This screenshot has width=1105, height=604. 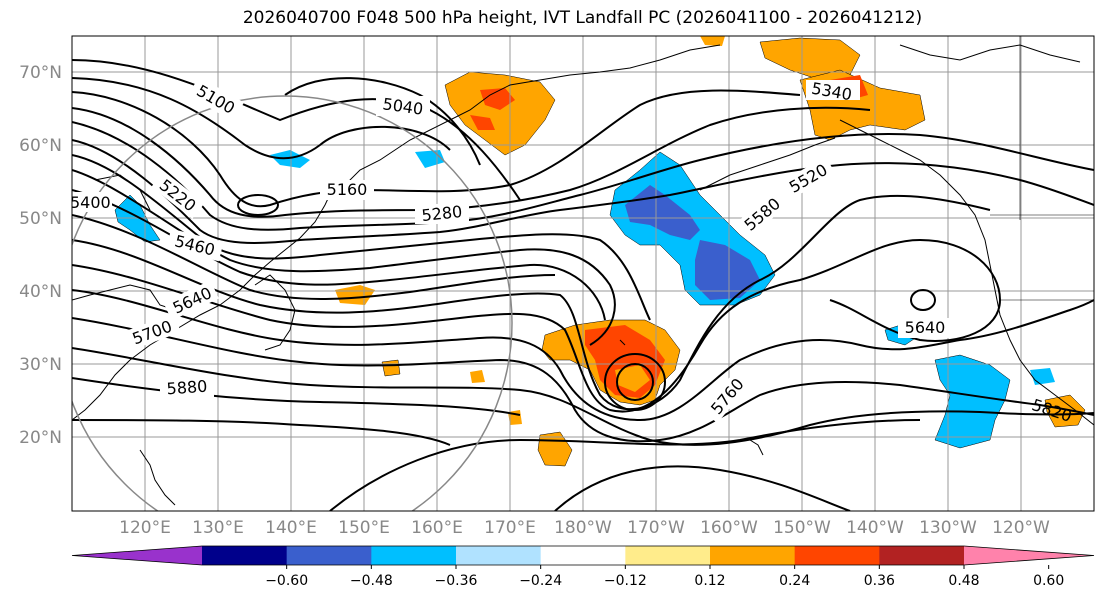 I want to click on contour-label: 5640, so click(x=925, y=327).